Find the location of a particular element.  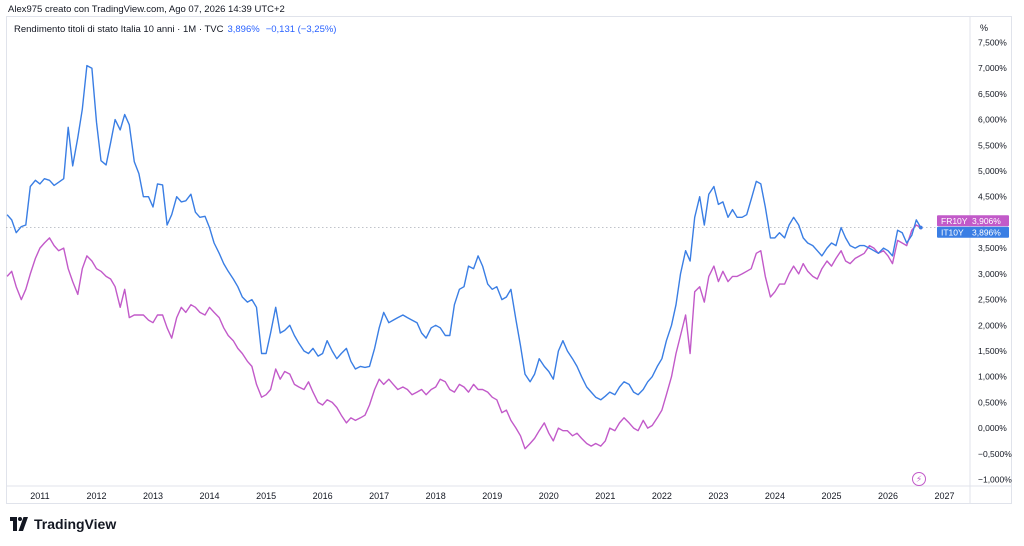

y-tick-label: 3,500% is located at coordinates (992, 248).